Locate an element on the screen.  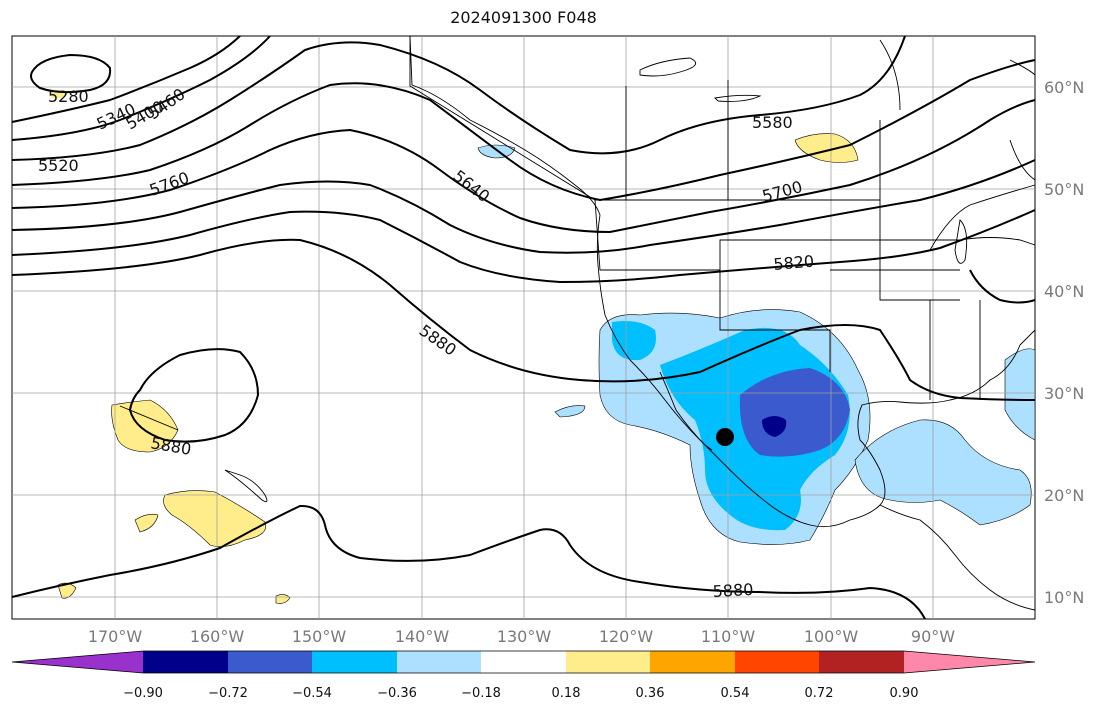
lon-label: 130°W is located at coordinates (524, 636).